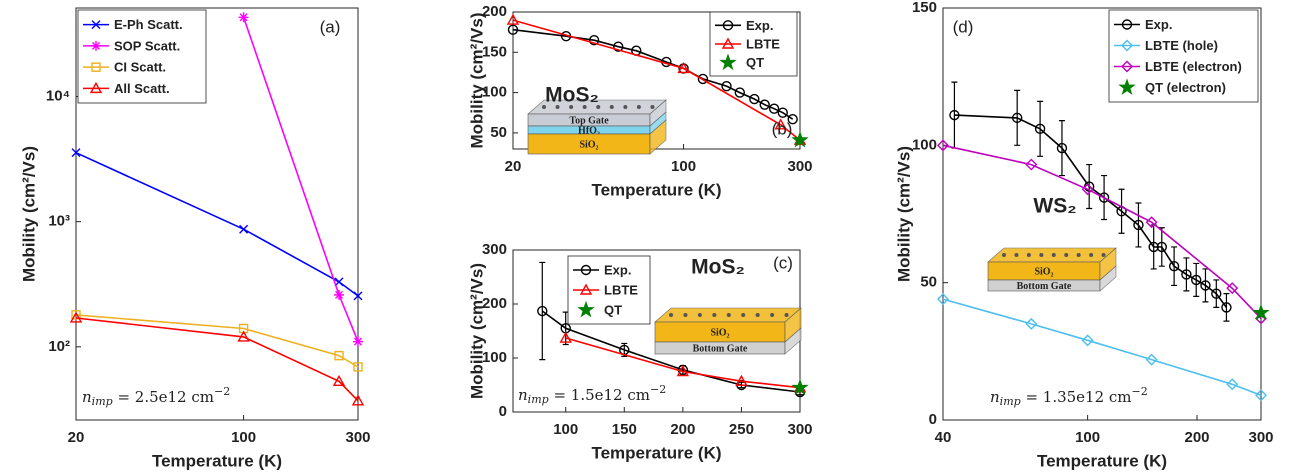 This screenshot has height=476, width=1291. Describe the element at coordinates (592, 394) in the screenshot. I see `annotation: nimp = 1.5e12 cm−2` at that location.